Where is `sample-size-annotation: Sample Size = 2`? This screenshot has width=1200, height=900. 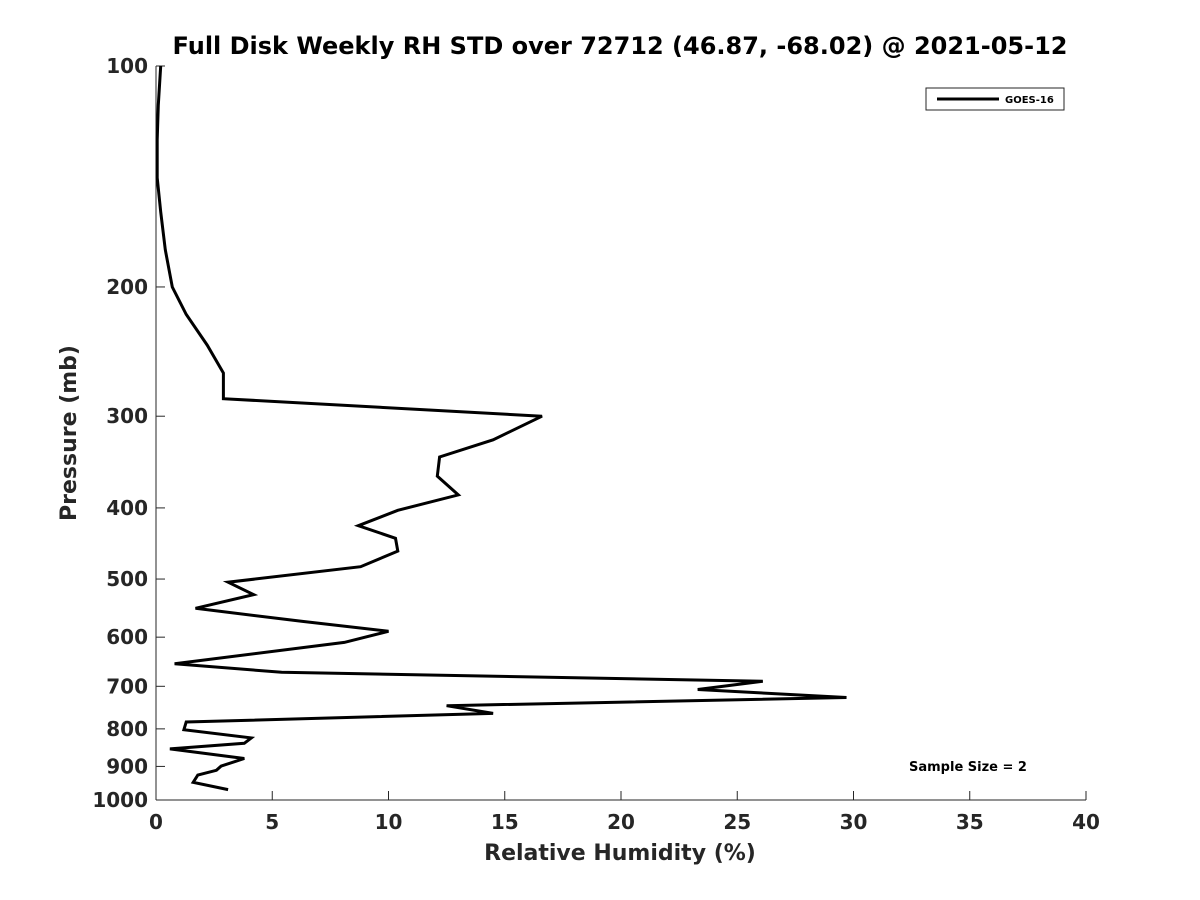
sample-size-annotation: Sample Size = 2 is located at coordinates (968, 767).